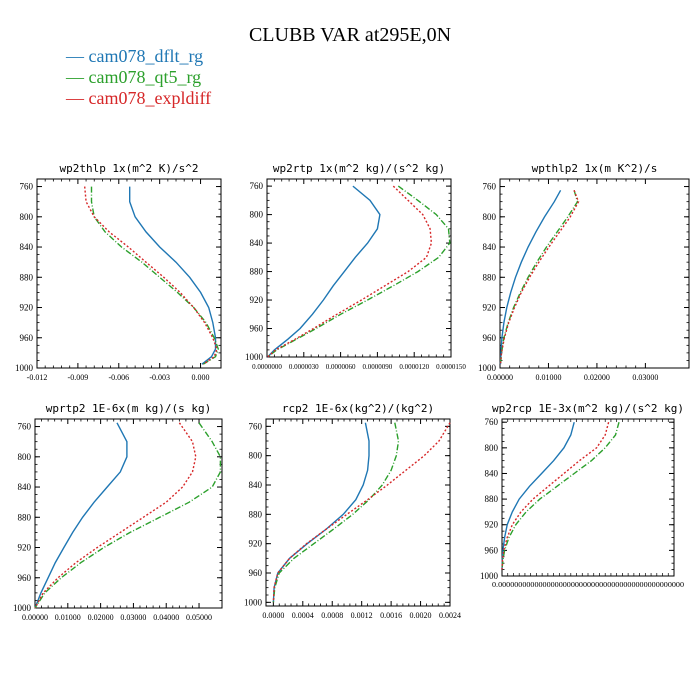  I want to click on figure-title: CLUBB VAR at295E,0N, so click(350, 35).